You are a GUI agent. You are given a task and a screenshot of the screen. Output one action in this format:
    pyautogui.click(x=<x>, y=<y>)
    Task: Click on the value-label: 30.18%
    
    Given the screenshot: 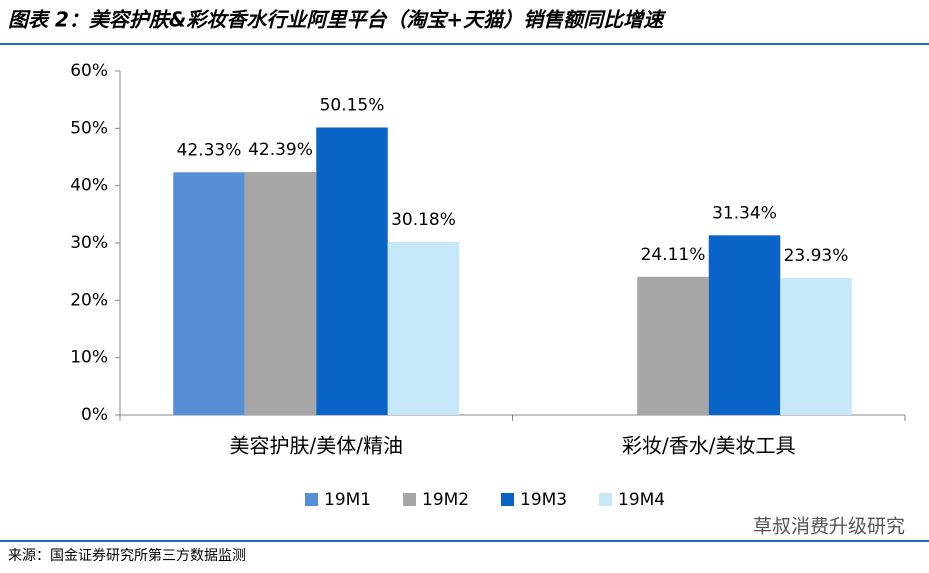 What is the action you would take?
    pyautogui.click(x=423, y=220)
    